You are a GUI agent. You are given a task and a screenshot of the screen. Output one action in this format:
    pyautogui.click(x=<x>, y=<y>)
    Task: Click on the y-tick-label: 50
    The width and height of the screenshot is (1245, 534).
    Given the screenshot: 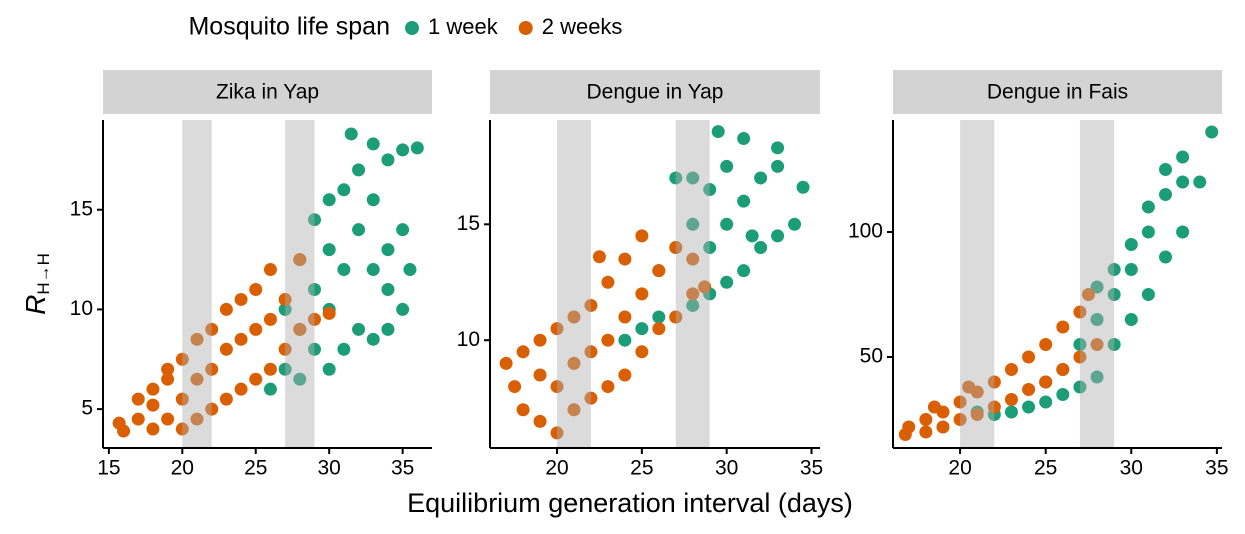 What is the action you would take?
    pyautogui.click(x=871, y=356)
    